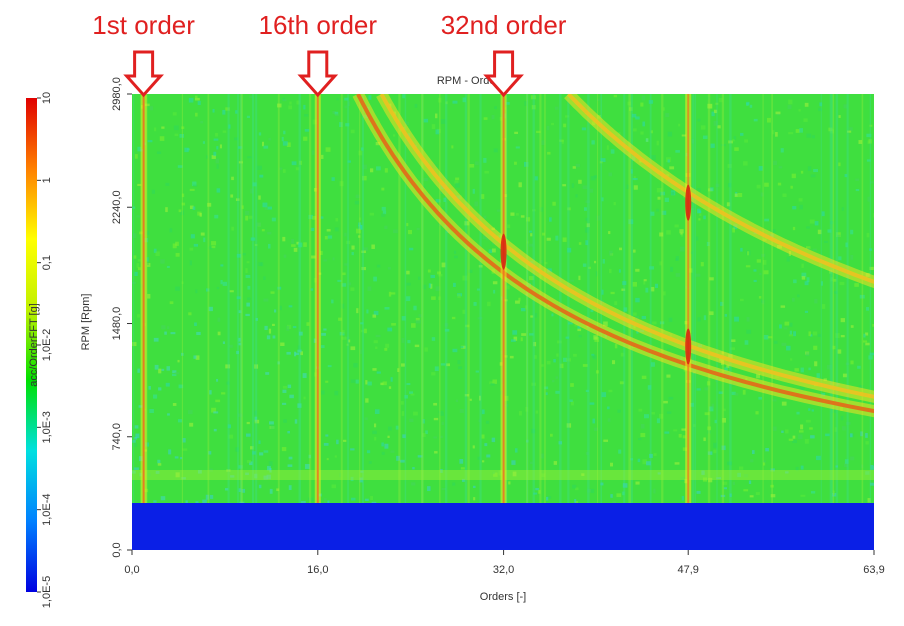  Describe the element at coordinates (47, 592) in the screenshot. I see `colorbar-tick-label: 1,0E-5` at that location.